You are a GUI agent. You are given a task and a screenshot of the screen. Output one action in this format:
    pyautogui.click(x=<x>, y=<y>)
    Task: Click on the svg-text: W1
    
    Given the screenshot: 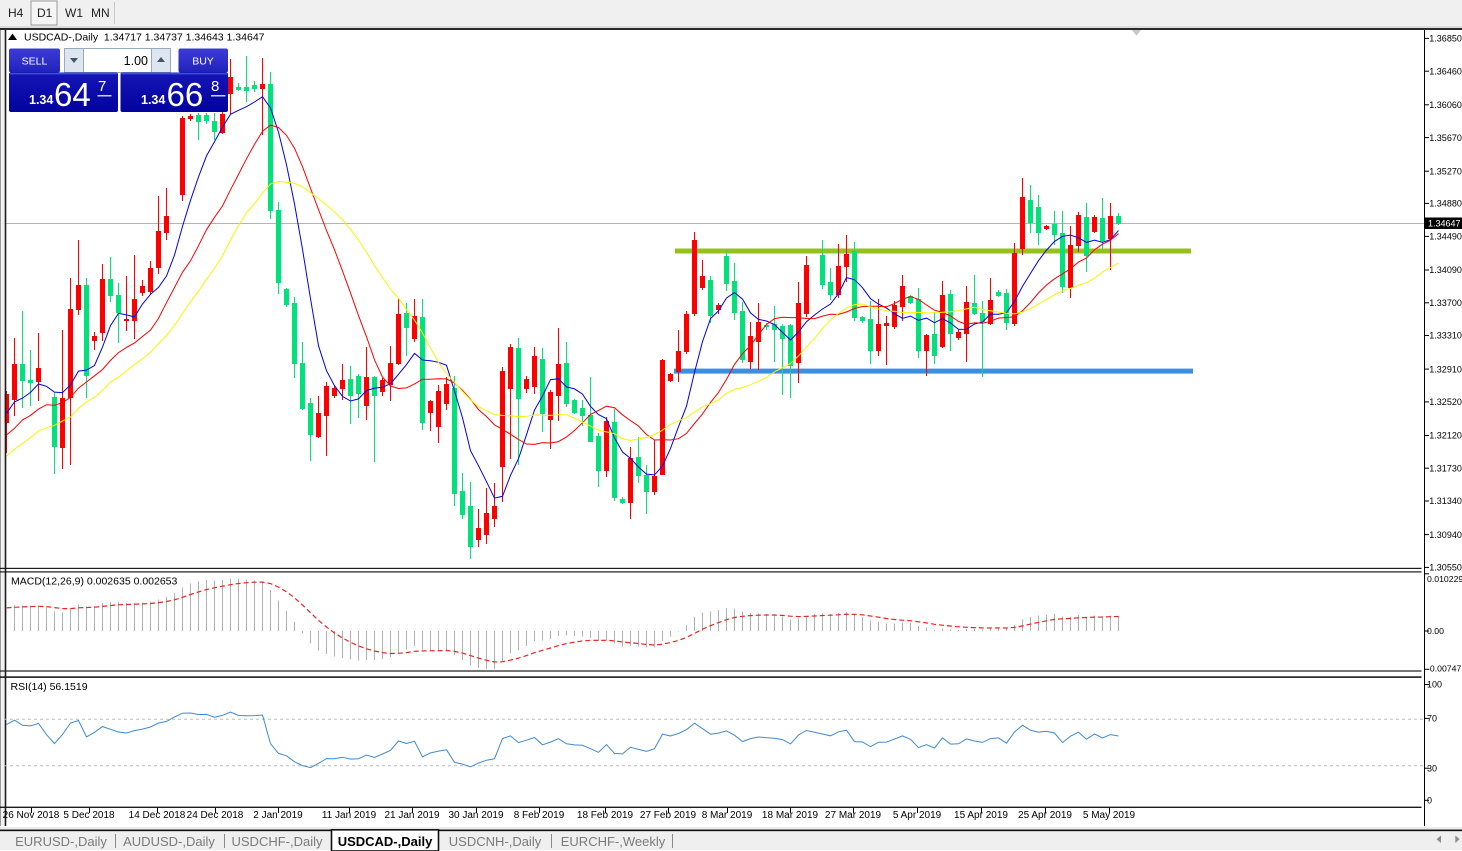 What is the action you would take?
    pyautogui.click(x=74, y=13)
    